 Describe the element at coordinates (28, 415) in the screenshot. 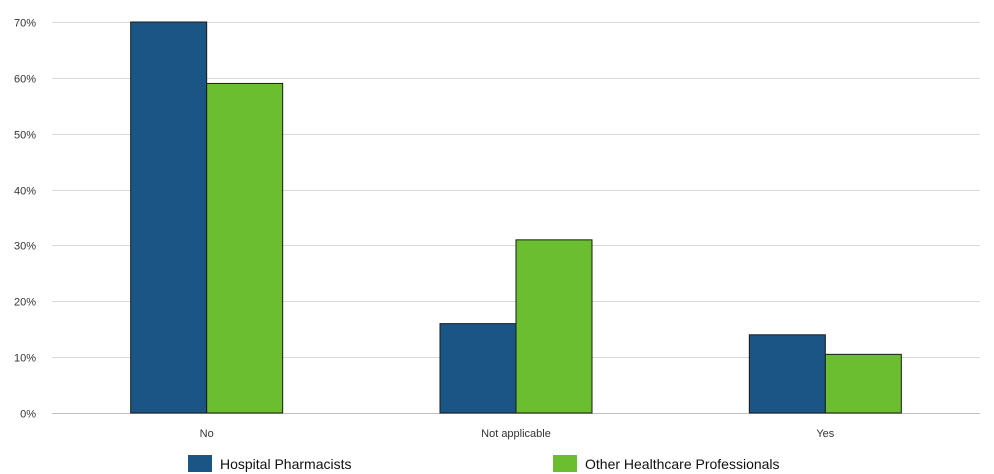

I see `y-tick-label: 0%` at that location.